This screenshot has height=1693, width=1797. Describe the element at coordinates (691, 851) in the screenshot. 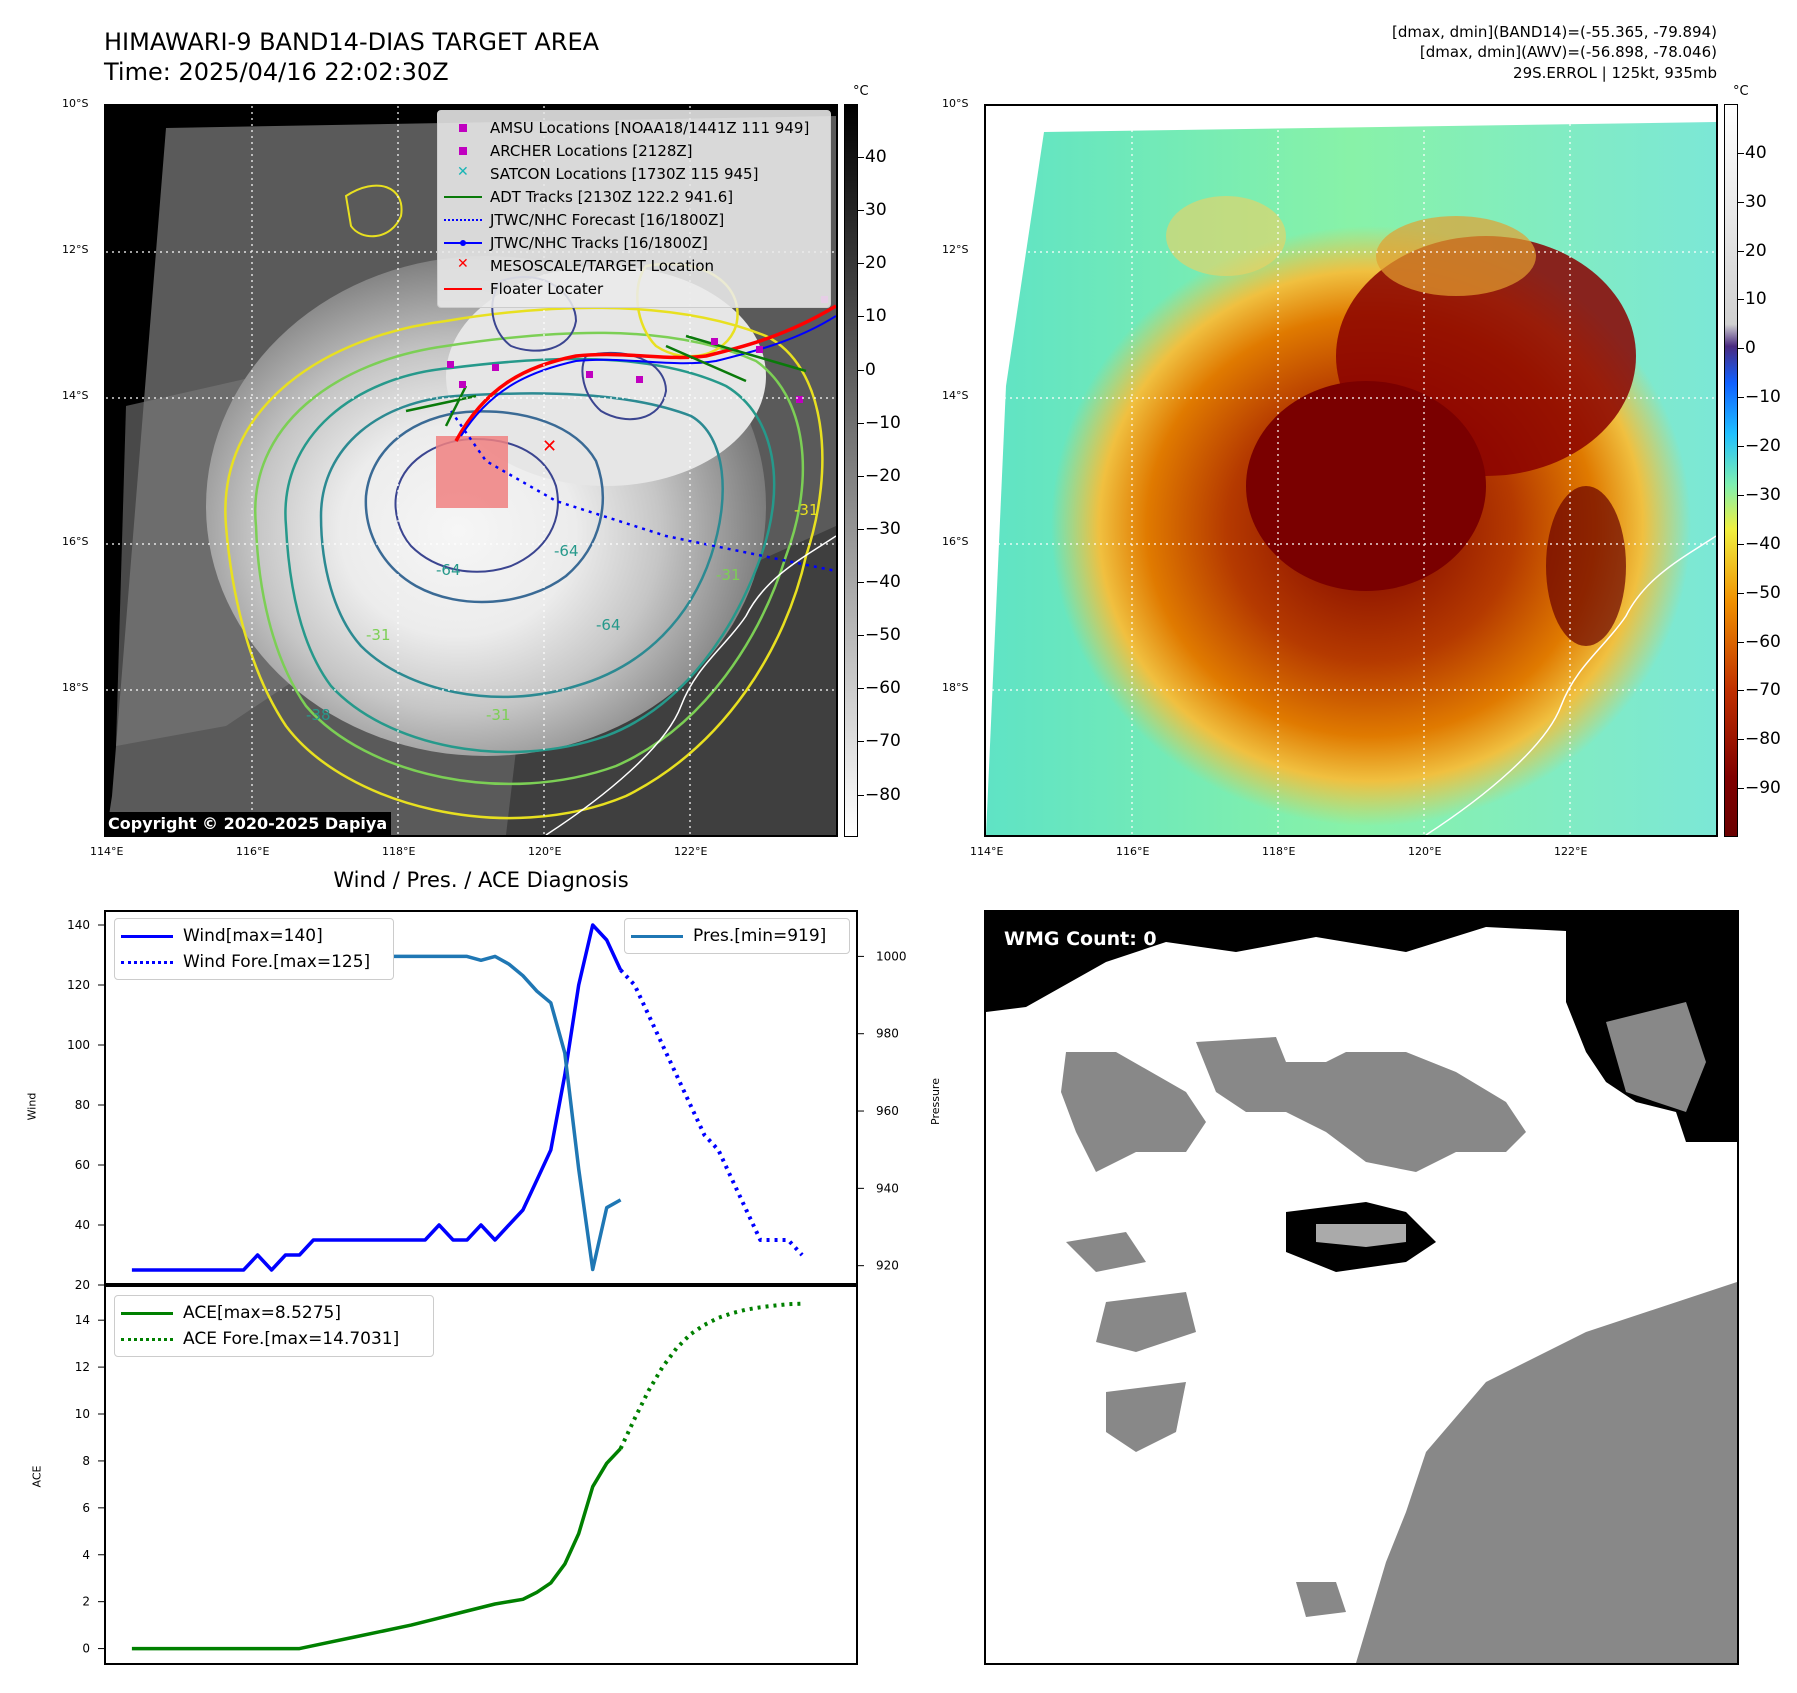

I see `map-lon-label: 122°E` at that location.